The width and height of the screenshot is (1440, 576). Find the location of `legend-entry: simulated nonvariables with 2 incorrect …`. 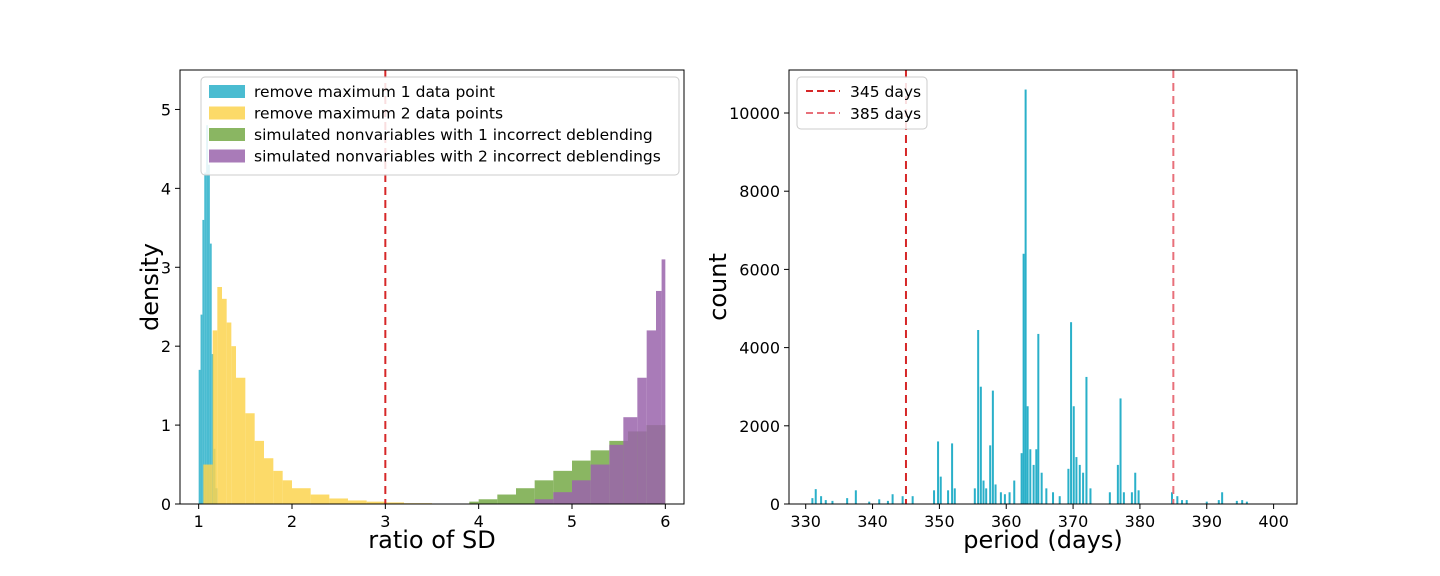

legend-entry: simulated nonvariables with 2 incorrect … is located at coordinates (457, 157).